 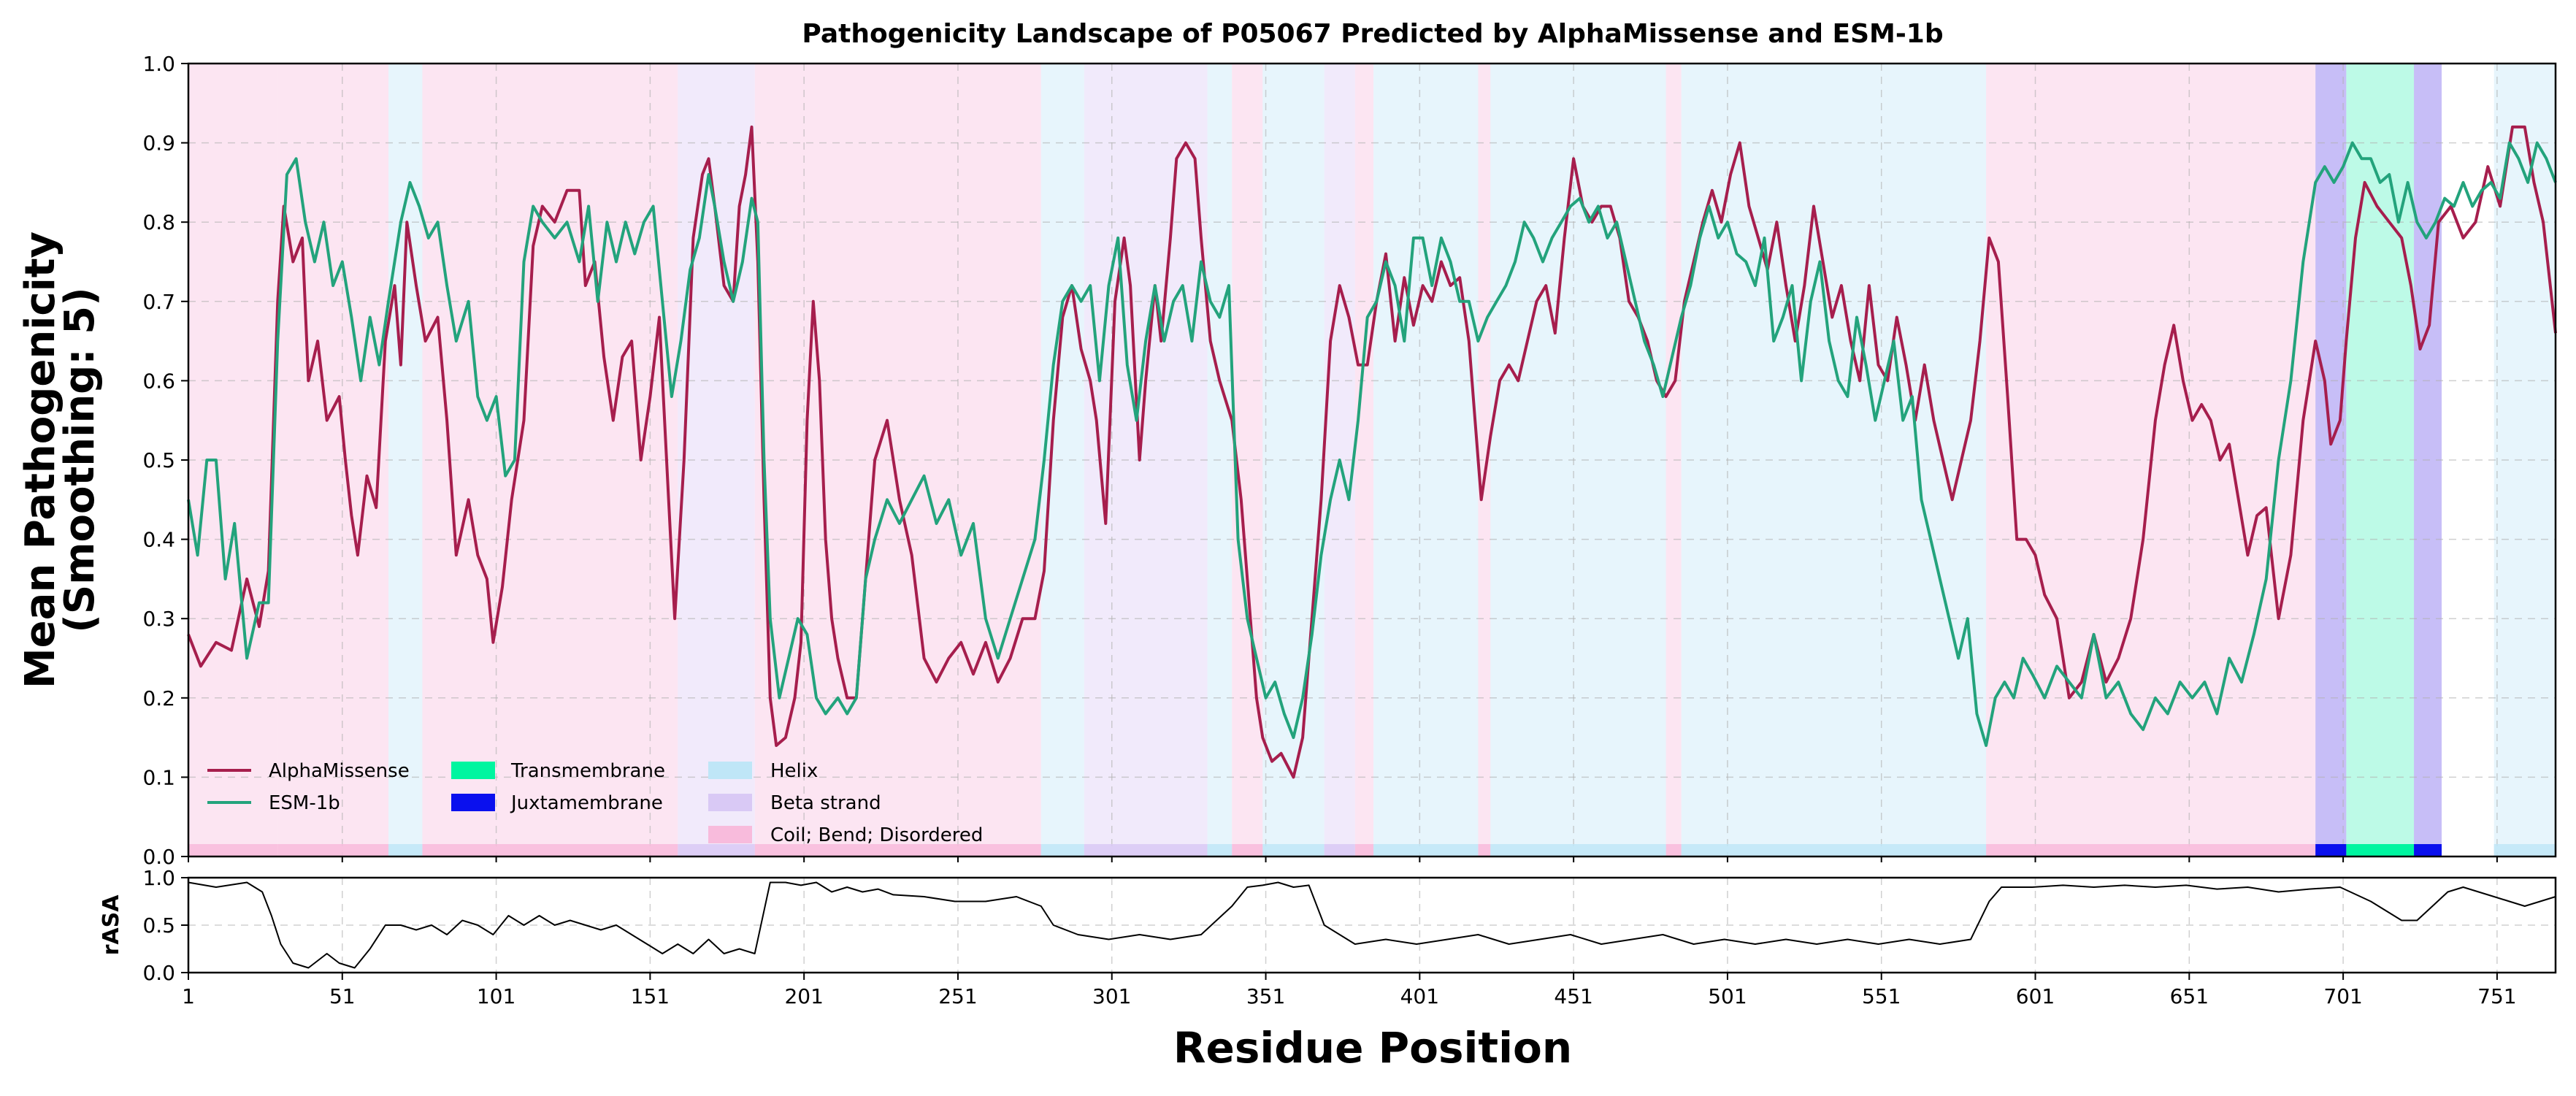 I want to click on legend-label-helix: Helix, so click(x=794, y=771).